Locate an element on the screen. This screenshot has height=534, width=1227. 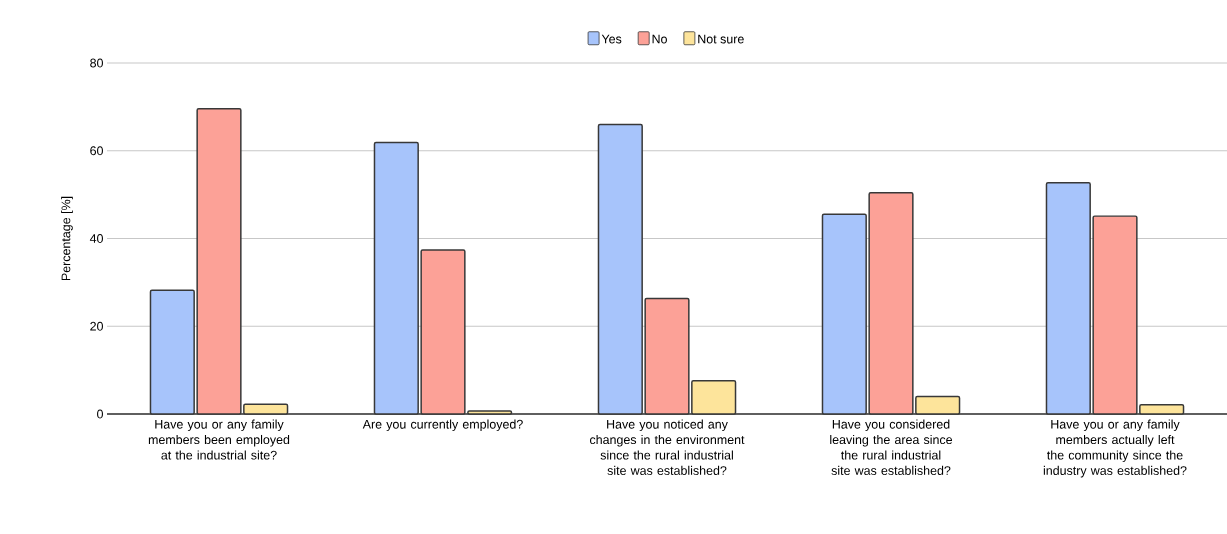
legend-label: Yes is located at coordinates (611, 39).